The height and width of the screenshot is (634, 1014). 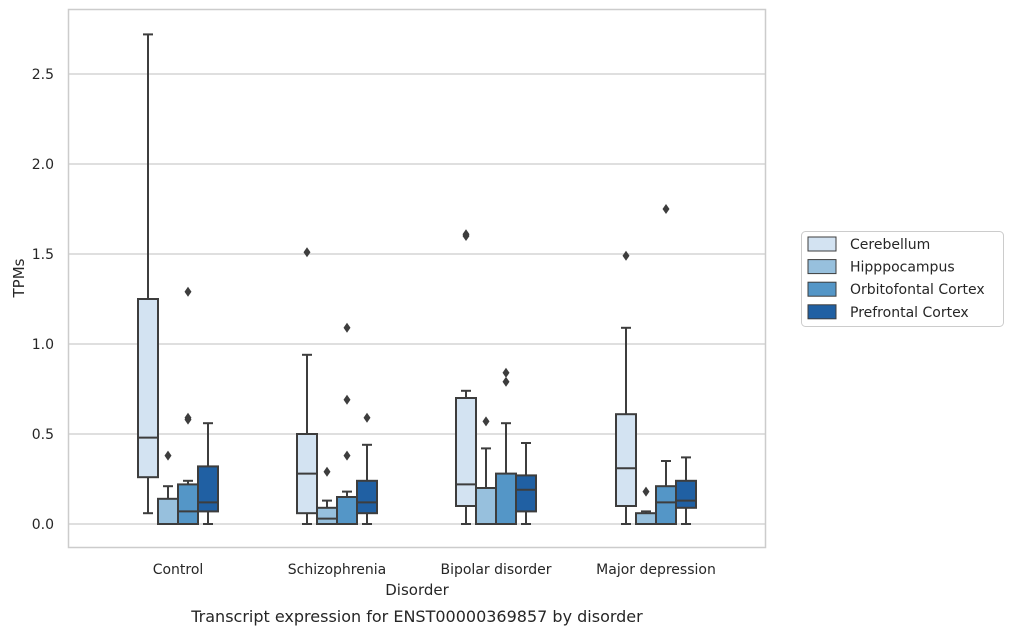 I want to click on y-tick-label: 2.5, so click(x=43, y=75).